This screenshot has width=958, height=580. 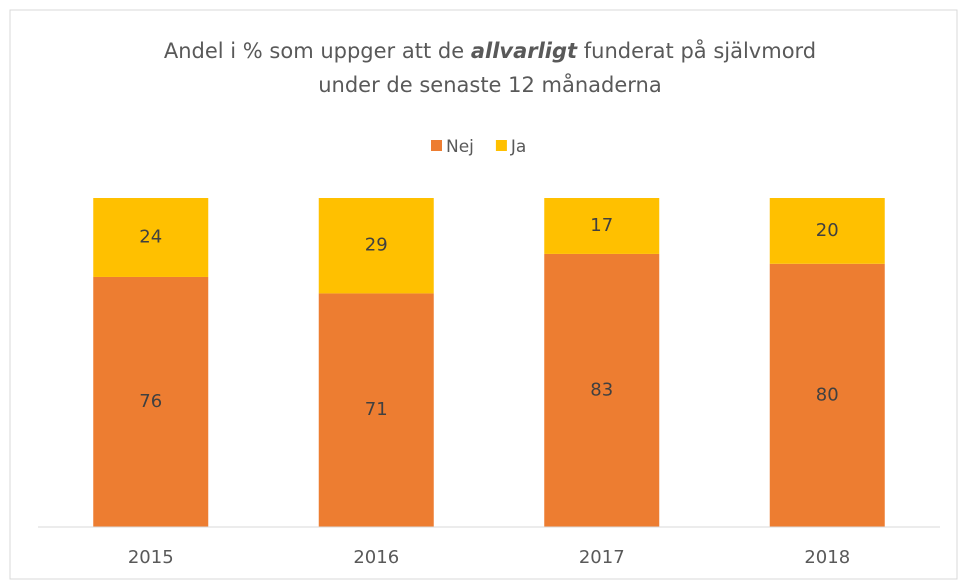 I want to click on legend-label: Nej, so click(x=460, y=147).